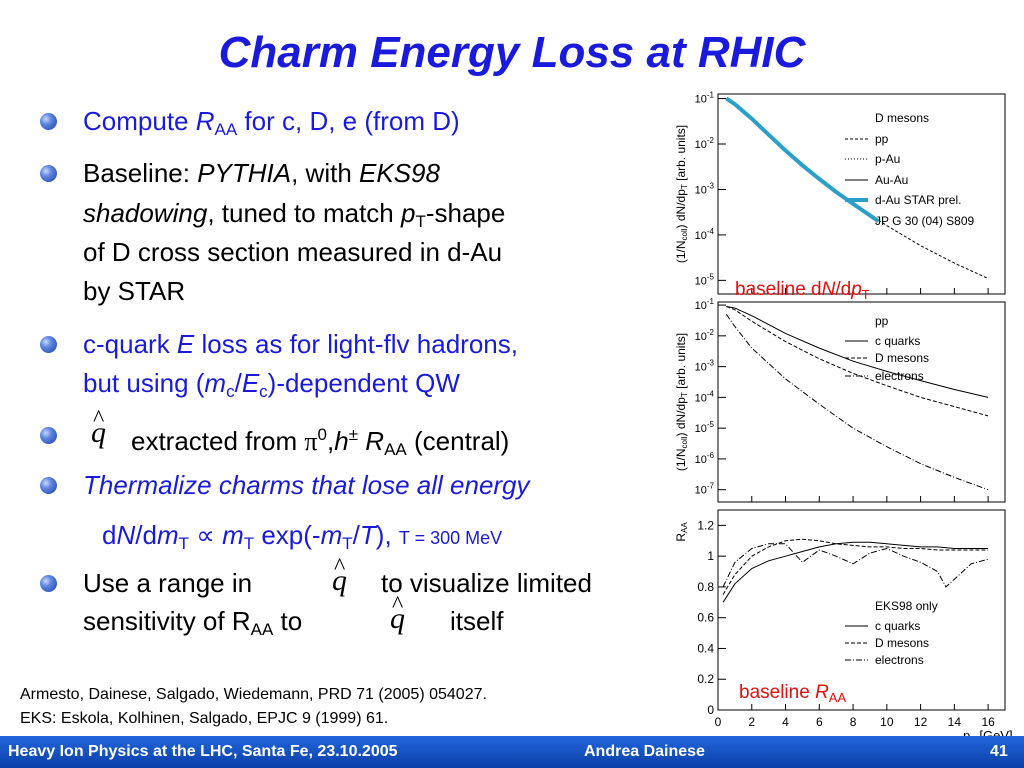 The width and height of the screenshot is (1024, 768). Describe the element at coordinates (955, 722) in the screenshot. I see `x-tick-label: 14` at that location.